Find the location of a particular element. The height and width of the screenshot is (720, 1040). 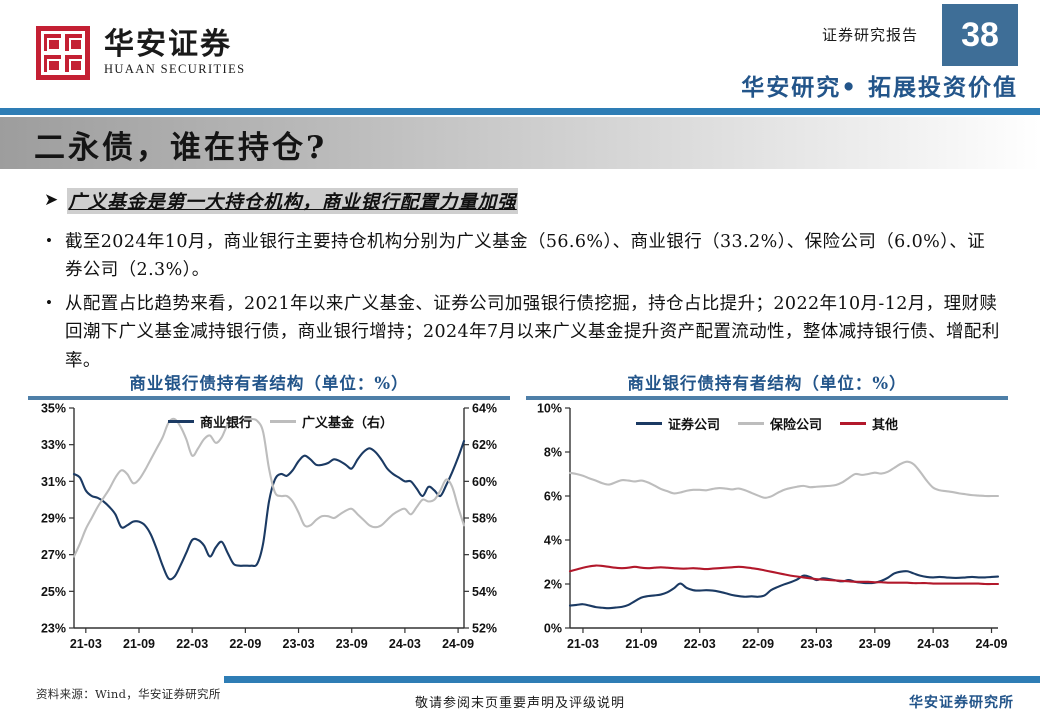

svg-text: 60% is located at coordinates (484, 482).